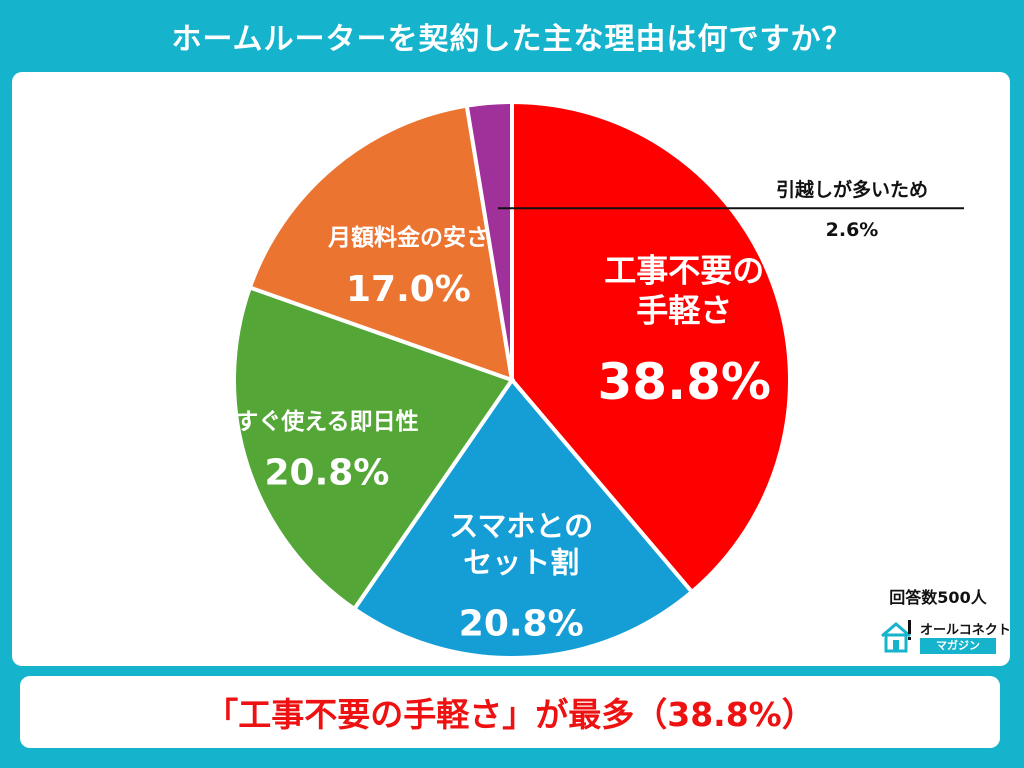 The width and height of the screenshot is (1024, 768). I want to click on summary-banner: 「工事不要の手軽さ」が最多（38.8%）, so click(510, 712).